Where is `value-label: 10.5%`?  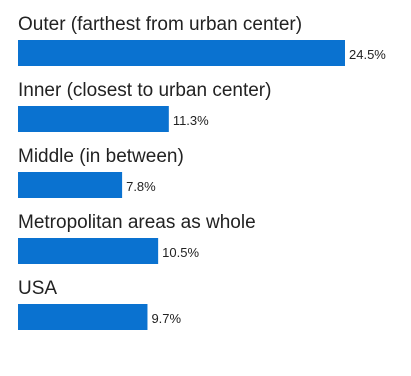 value-label: 10.5% is located at coordinates (180, 252).